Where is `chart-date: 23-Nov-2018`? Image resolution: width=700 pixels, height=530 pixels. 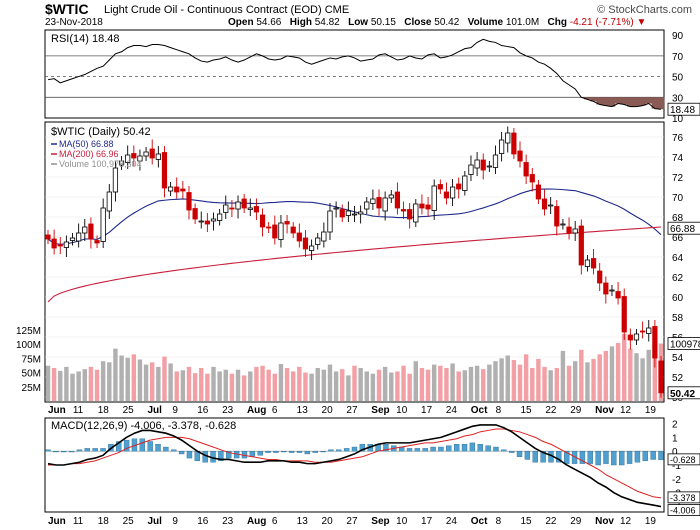
chart-date: 23-Nov-2018 is located at coordinates (74, 22).